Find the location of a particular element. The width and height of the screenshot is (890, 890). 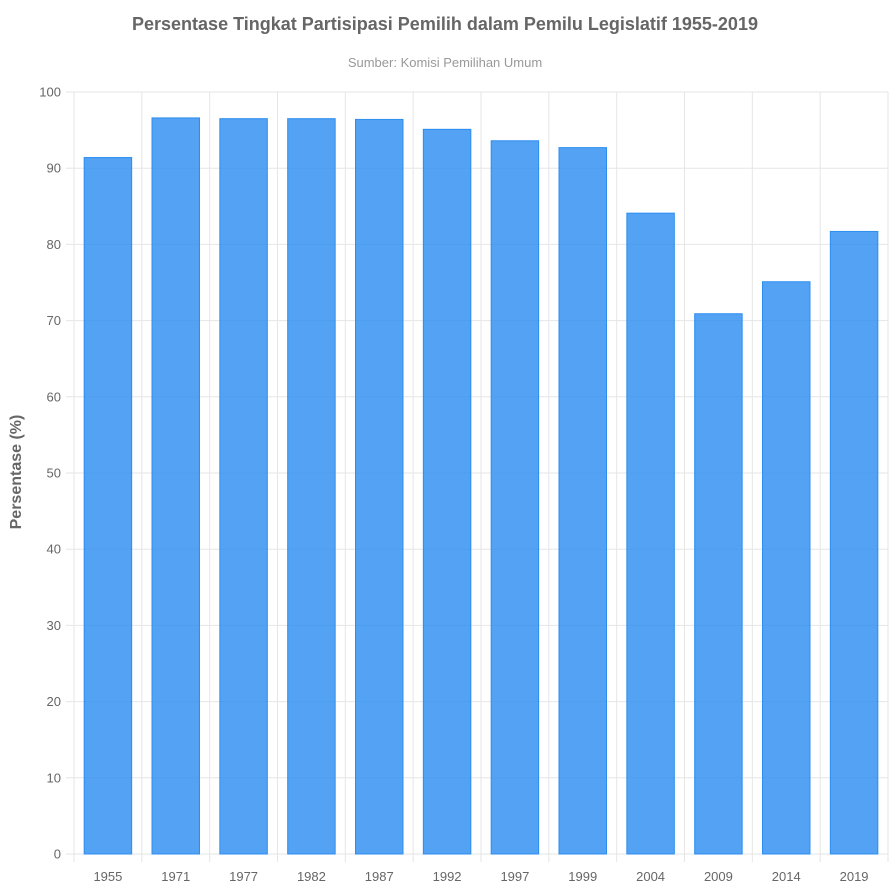

bar-1997 is located at coordinates (514, 497).